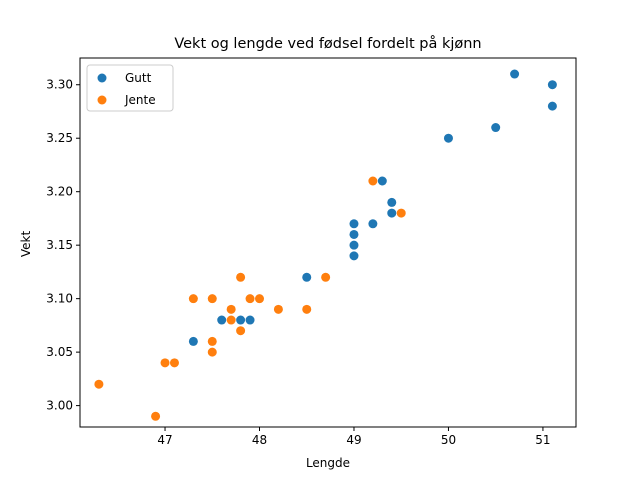 Image resolution: width=640 pixels, height=480 pixels. What do you see at coordinates (140, 100) in the screenshot?
I see `legend-label-jente: Jente` at bounding box center [140, 100].